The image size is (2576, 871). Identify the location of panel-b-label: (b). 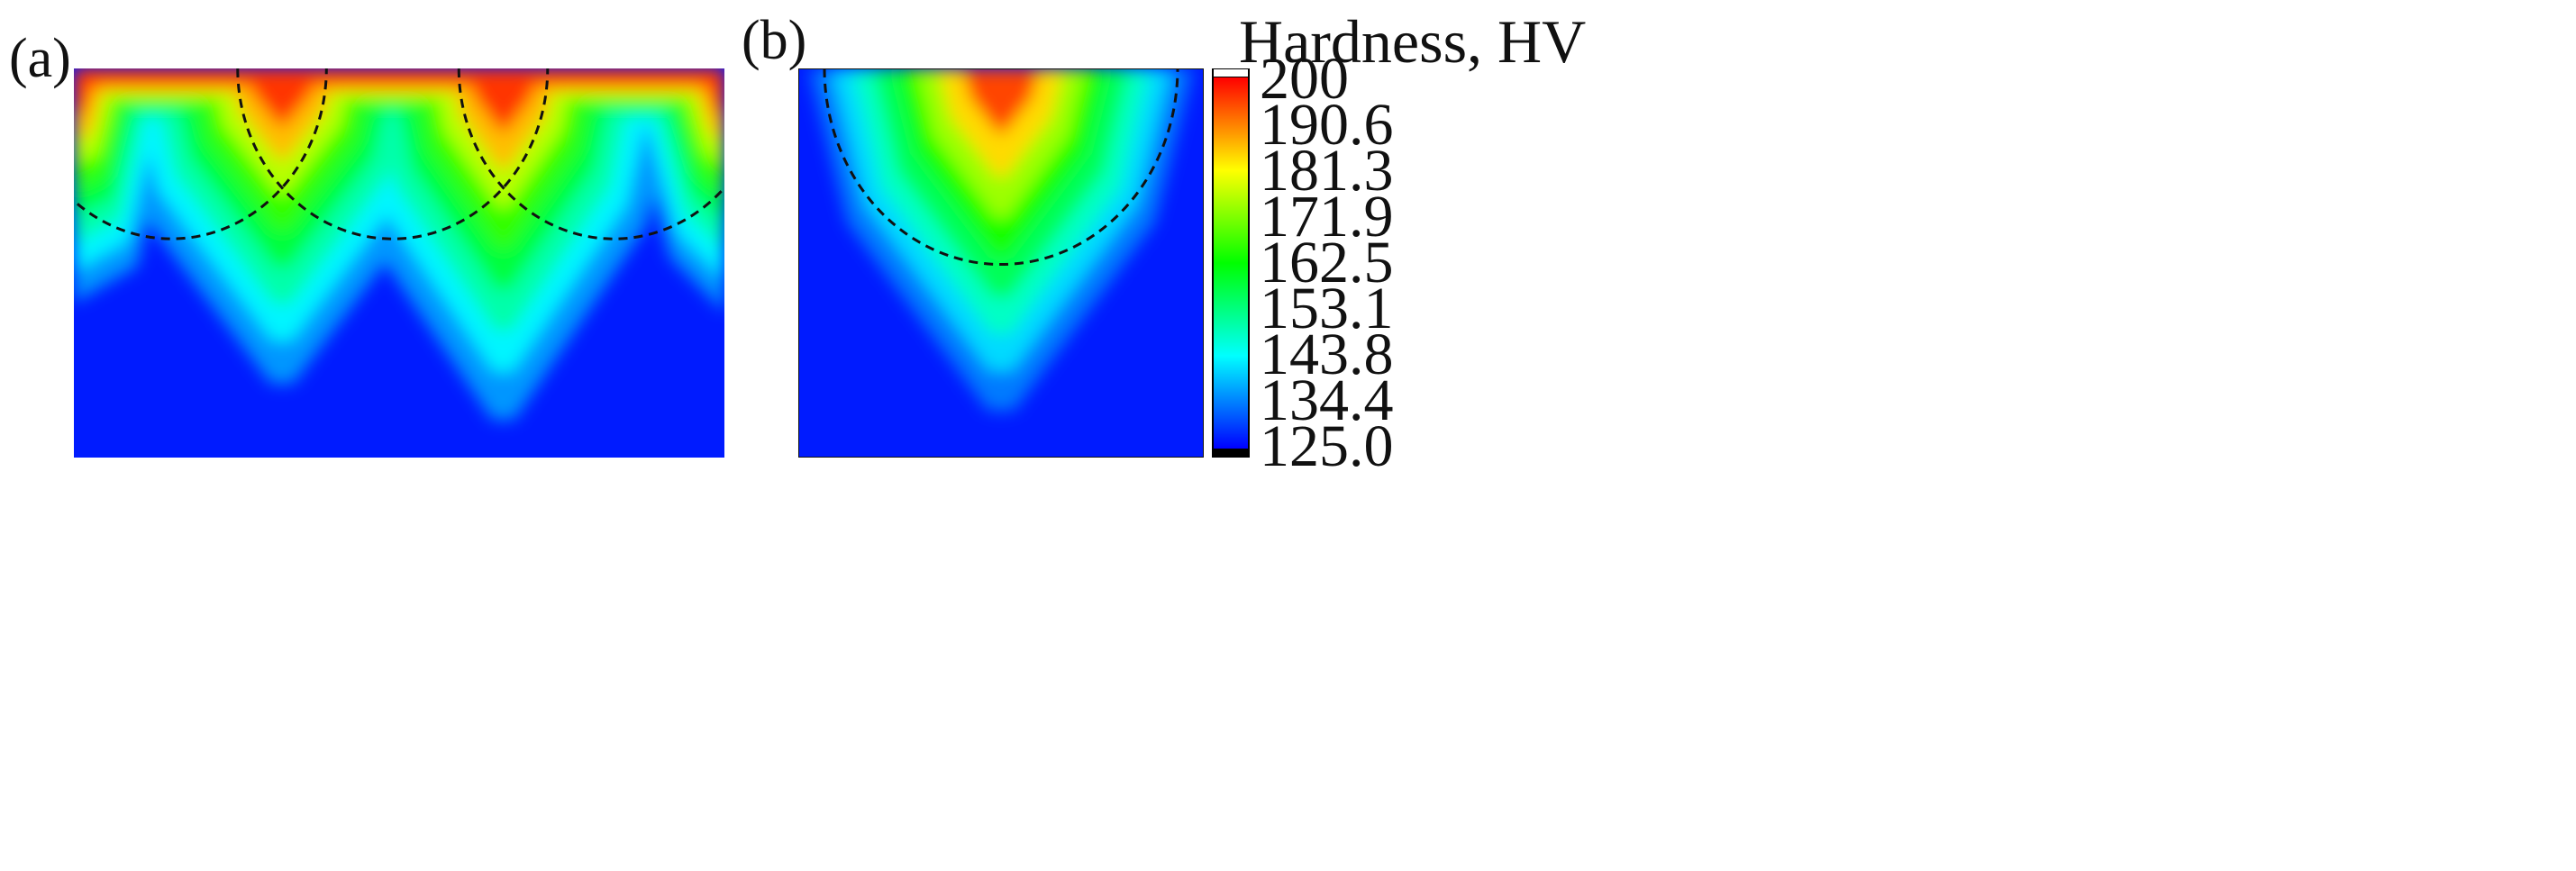
(774, 40).